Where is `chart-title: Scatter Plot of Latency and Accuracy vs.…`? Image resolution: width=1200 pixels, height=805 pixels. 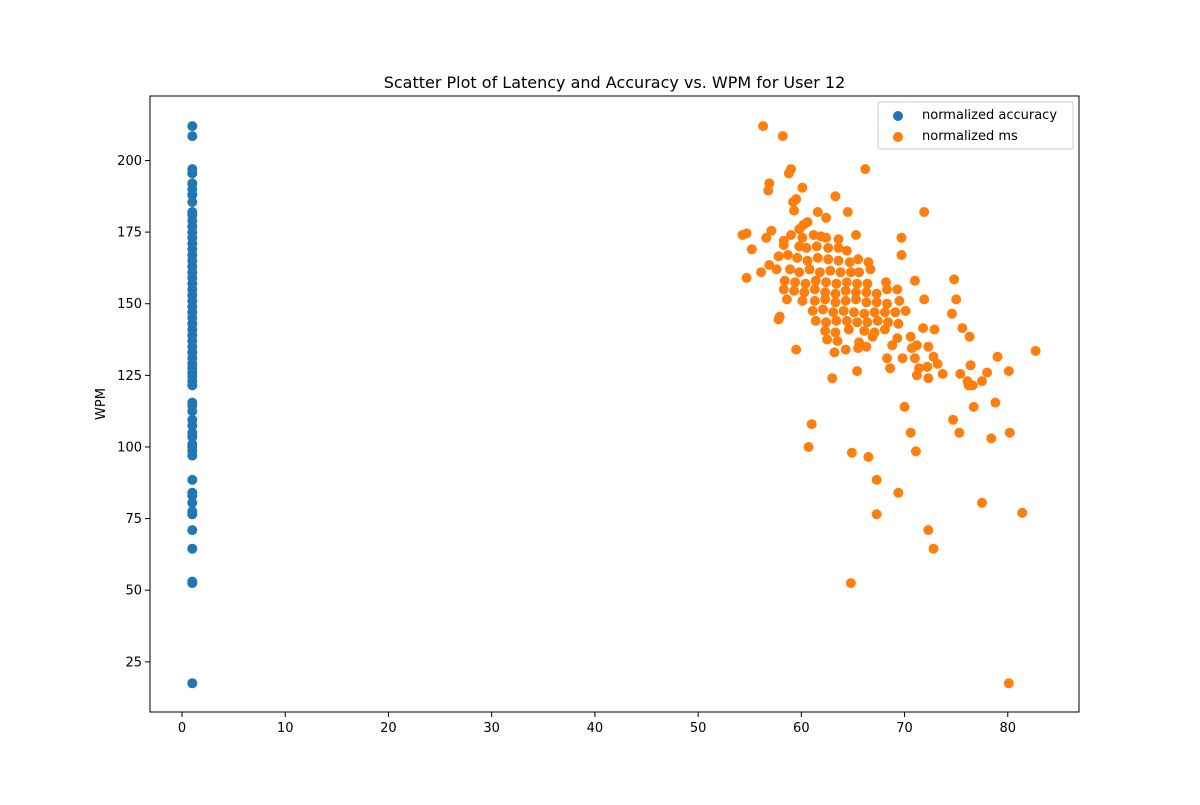
chart-title: Scatter Plot of Latency and Accuracy vs.… is located at coordinates (615, 82).